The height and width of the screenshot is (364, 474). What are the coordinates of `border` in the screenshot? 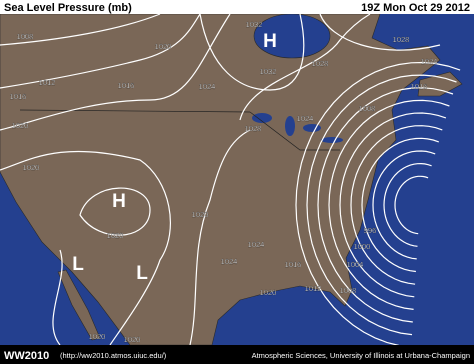 It's located at (179, 130).